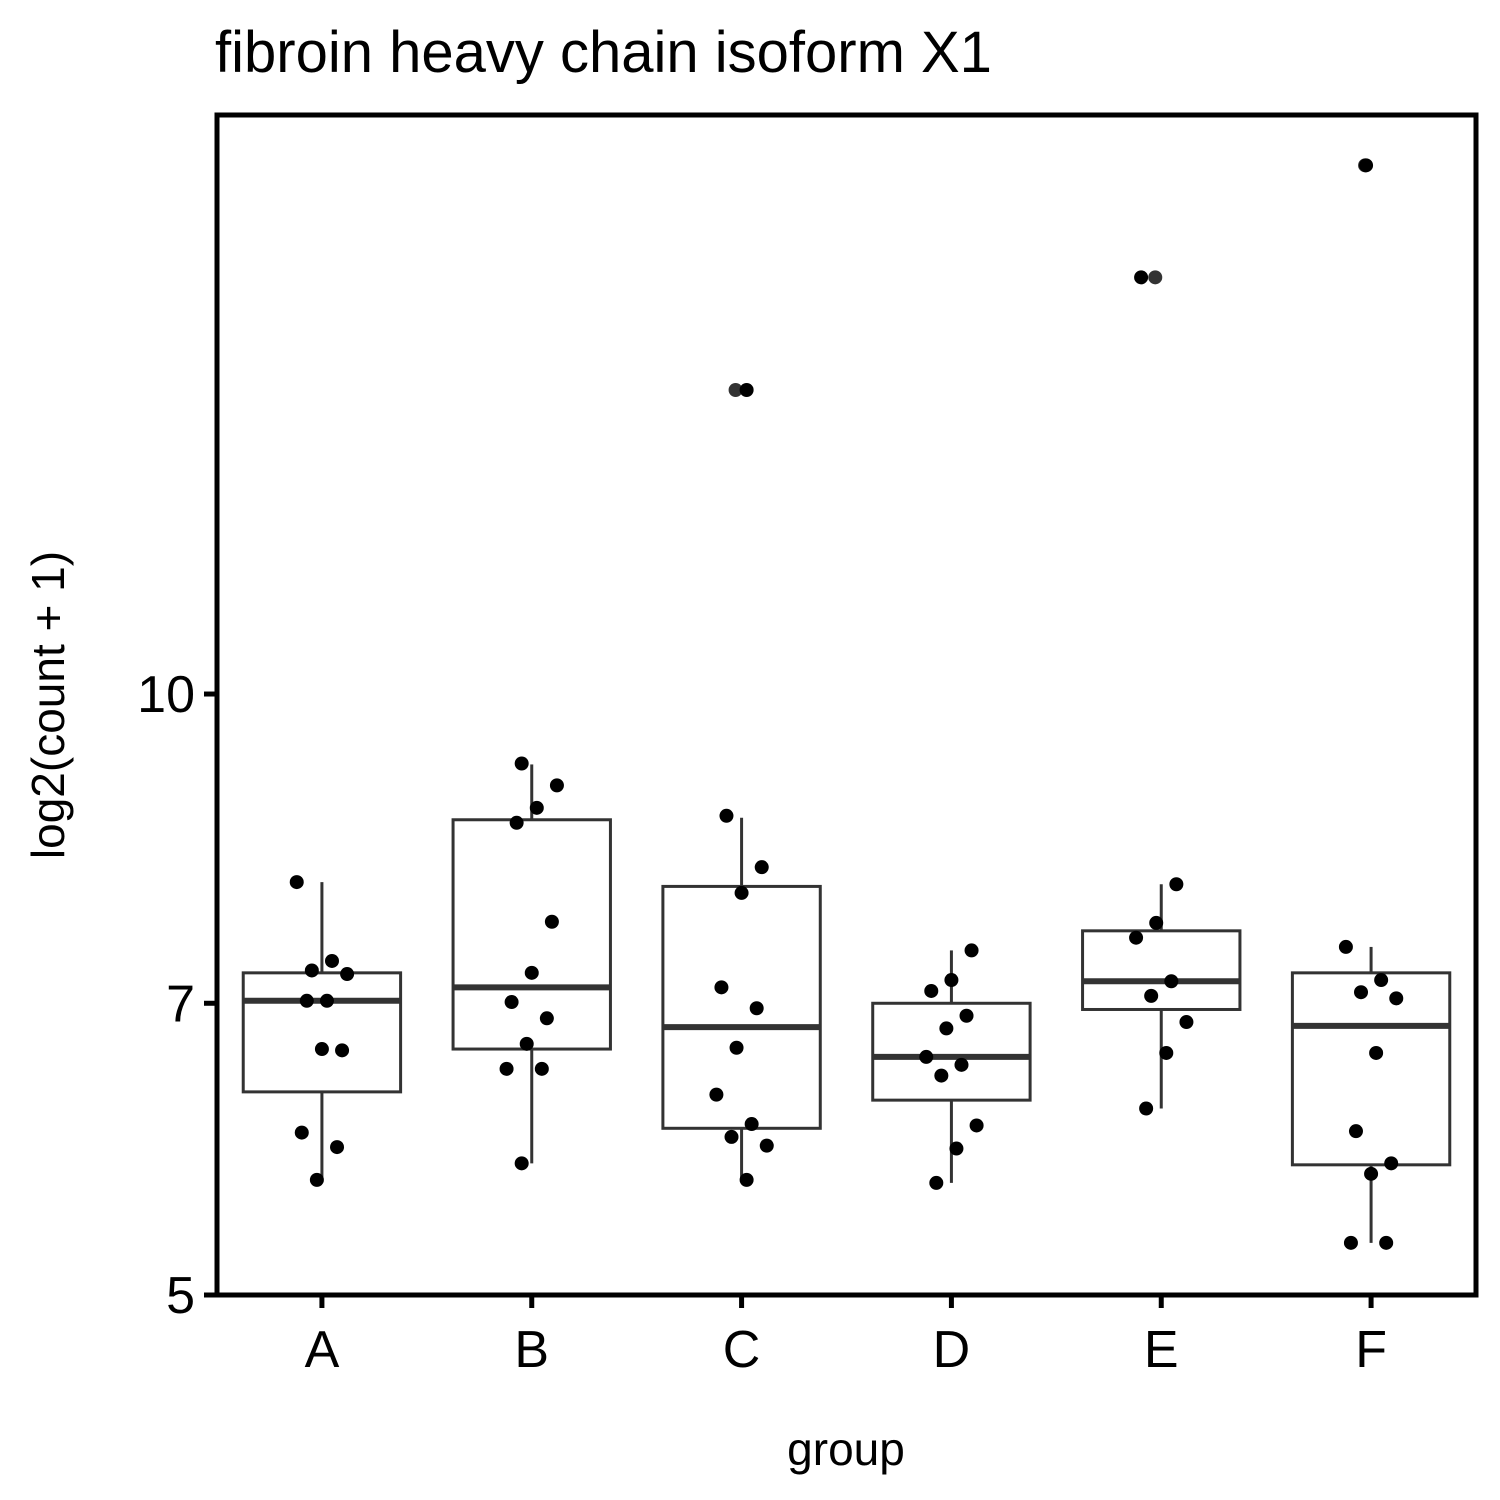 The height and width of the screenshot is (1500, 1500). What do you see at coordinates (48, 705) in the screenshot?
I see `y-axis-label: log2(count + 1)` at bounding box center [48, 705].